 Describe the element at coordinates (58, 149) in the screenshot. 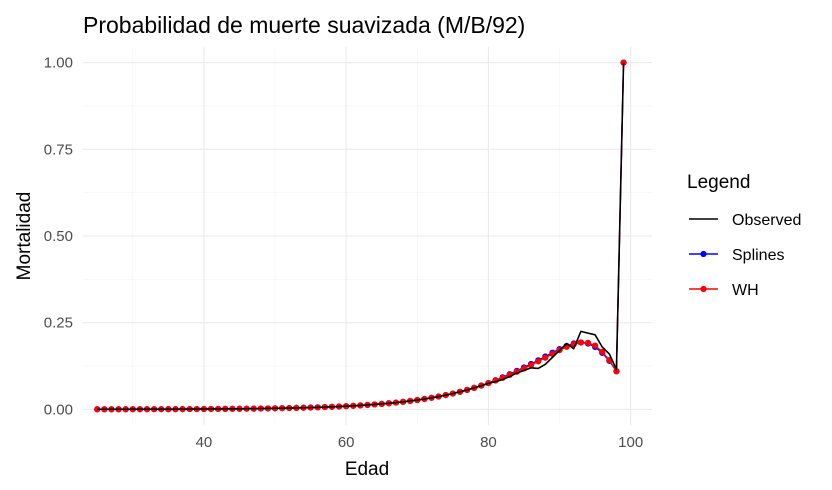

I see `y-tick-label: 0.75` at that location.